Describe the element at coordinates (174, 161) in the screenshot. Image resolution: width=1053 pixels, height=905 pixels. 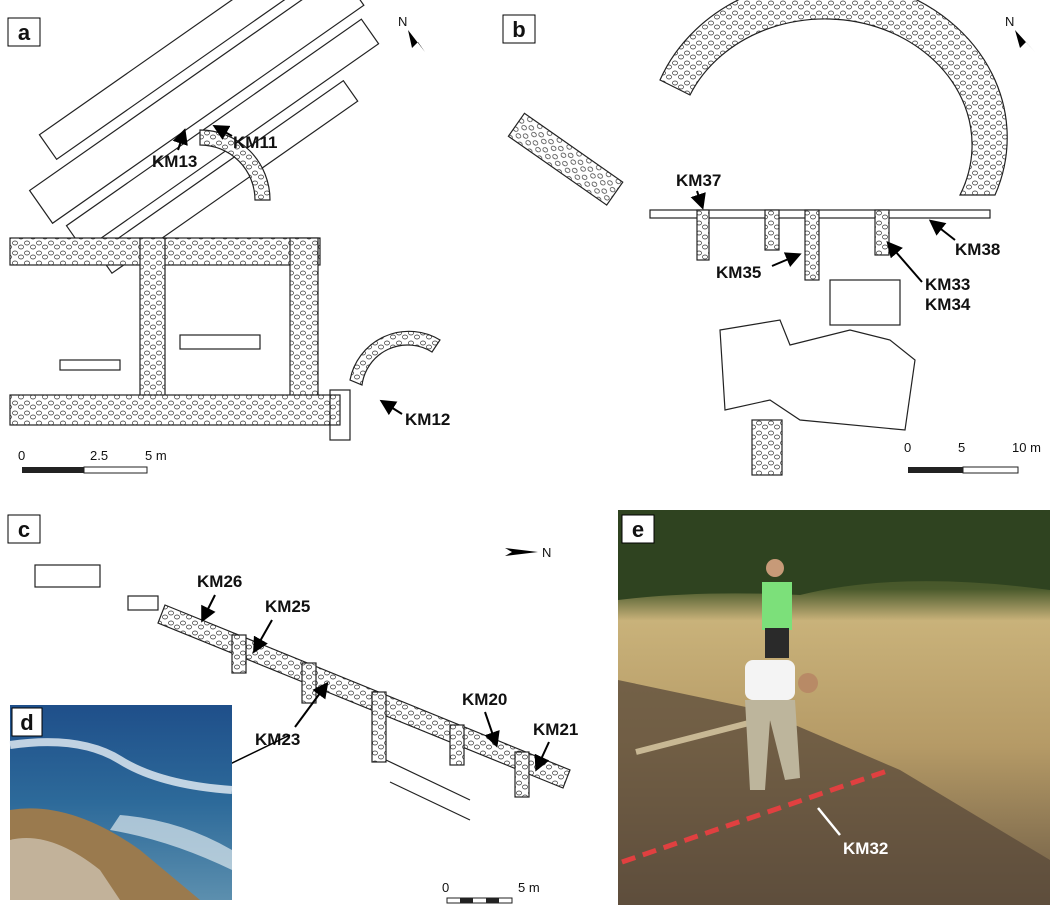
I see `sample-label: KM13` at that location.